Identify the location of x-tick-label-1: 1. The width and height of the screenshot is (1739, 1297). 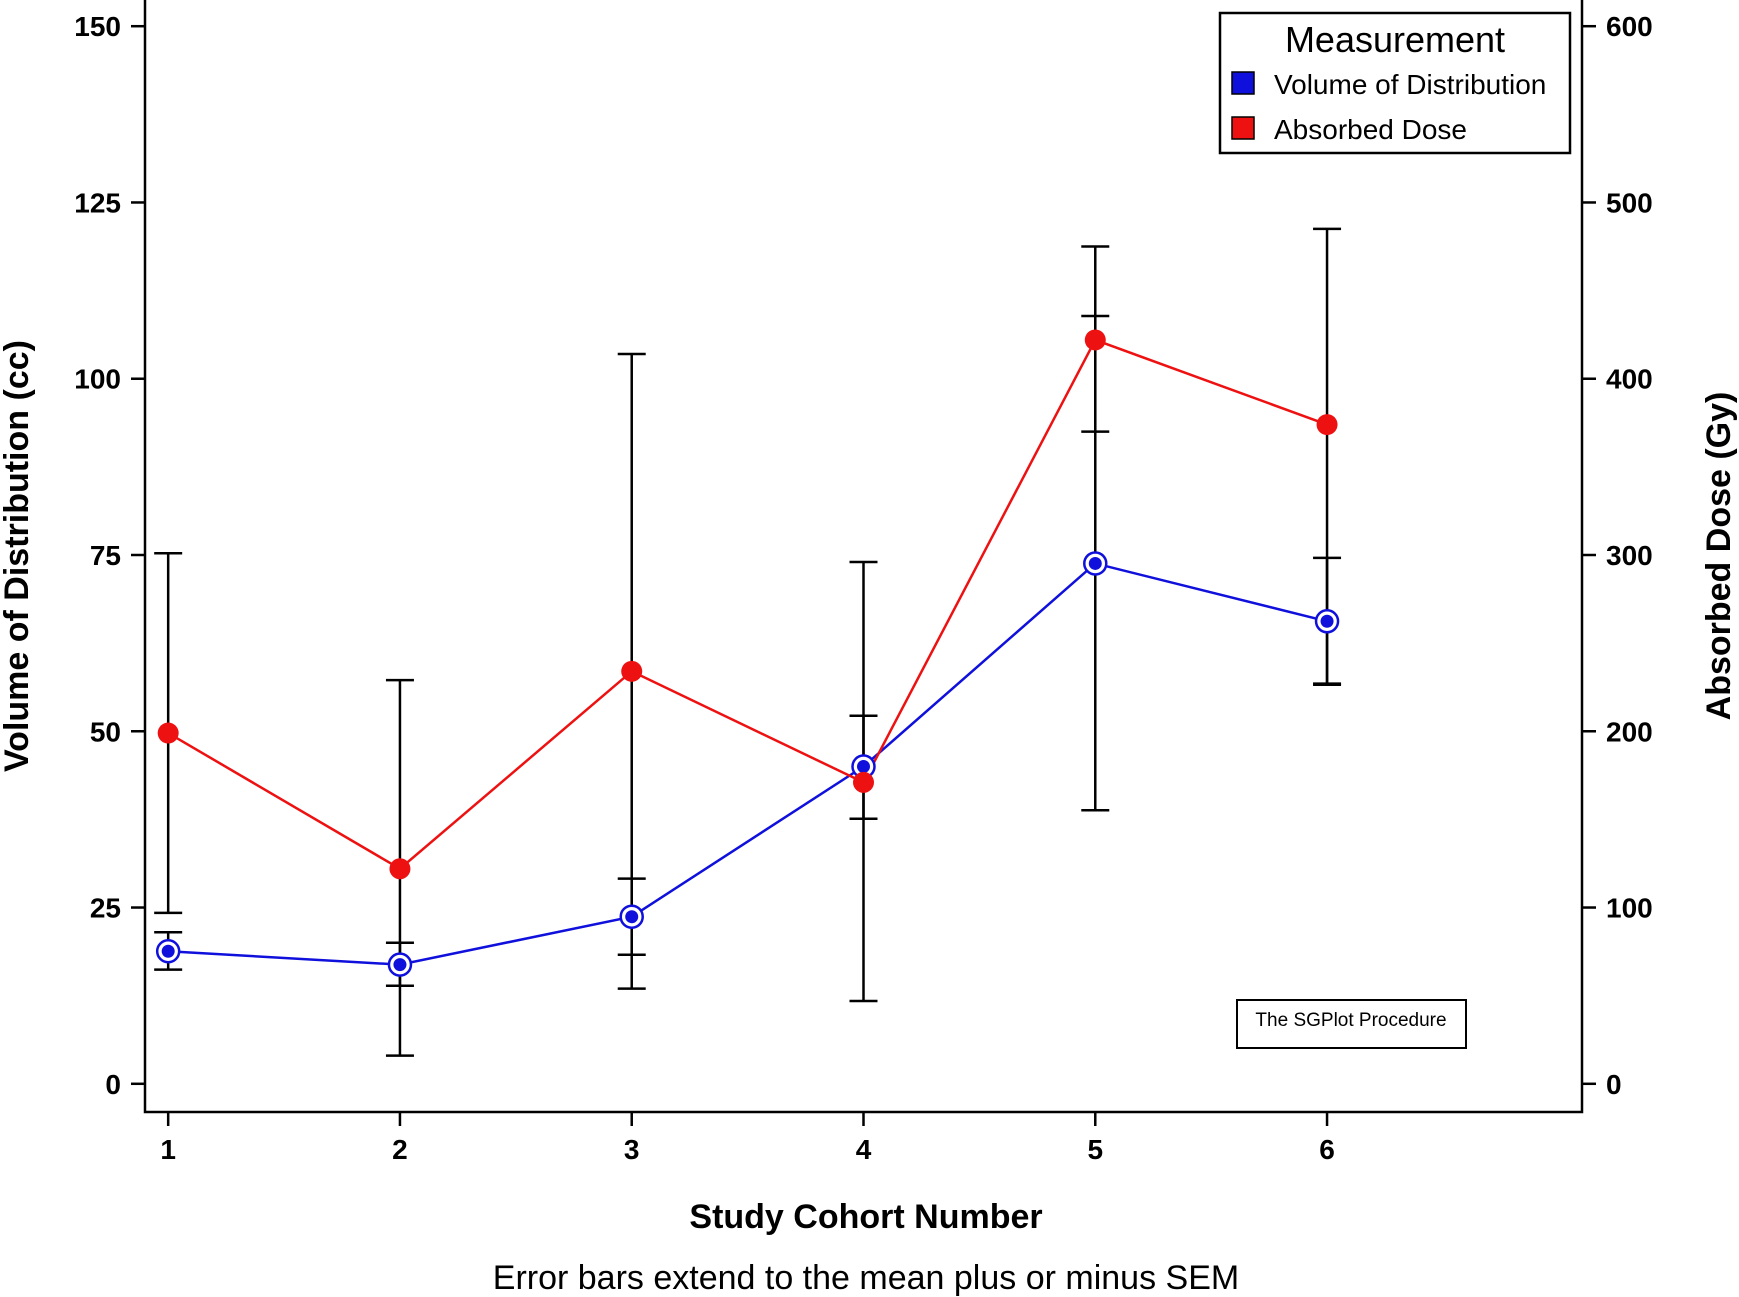
(168, 1149).